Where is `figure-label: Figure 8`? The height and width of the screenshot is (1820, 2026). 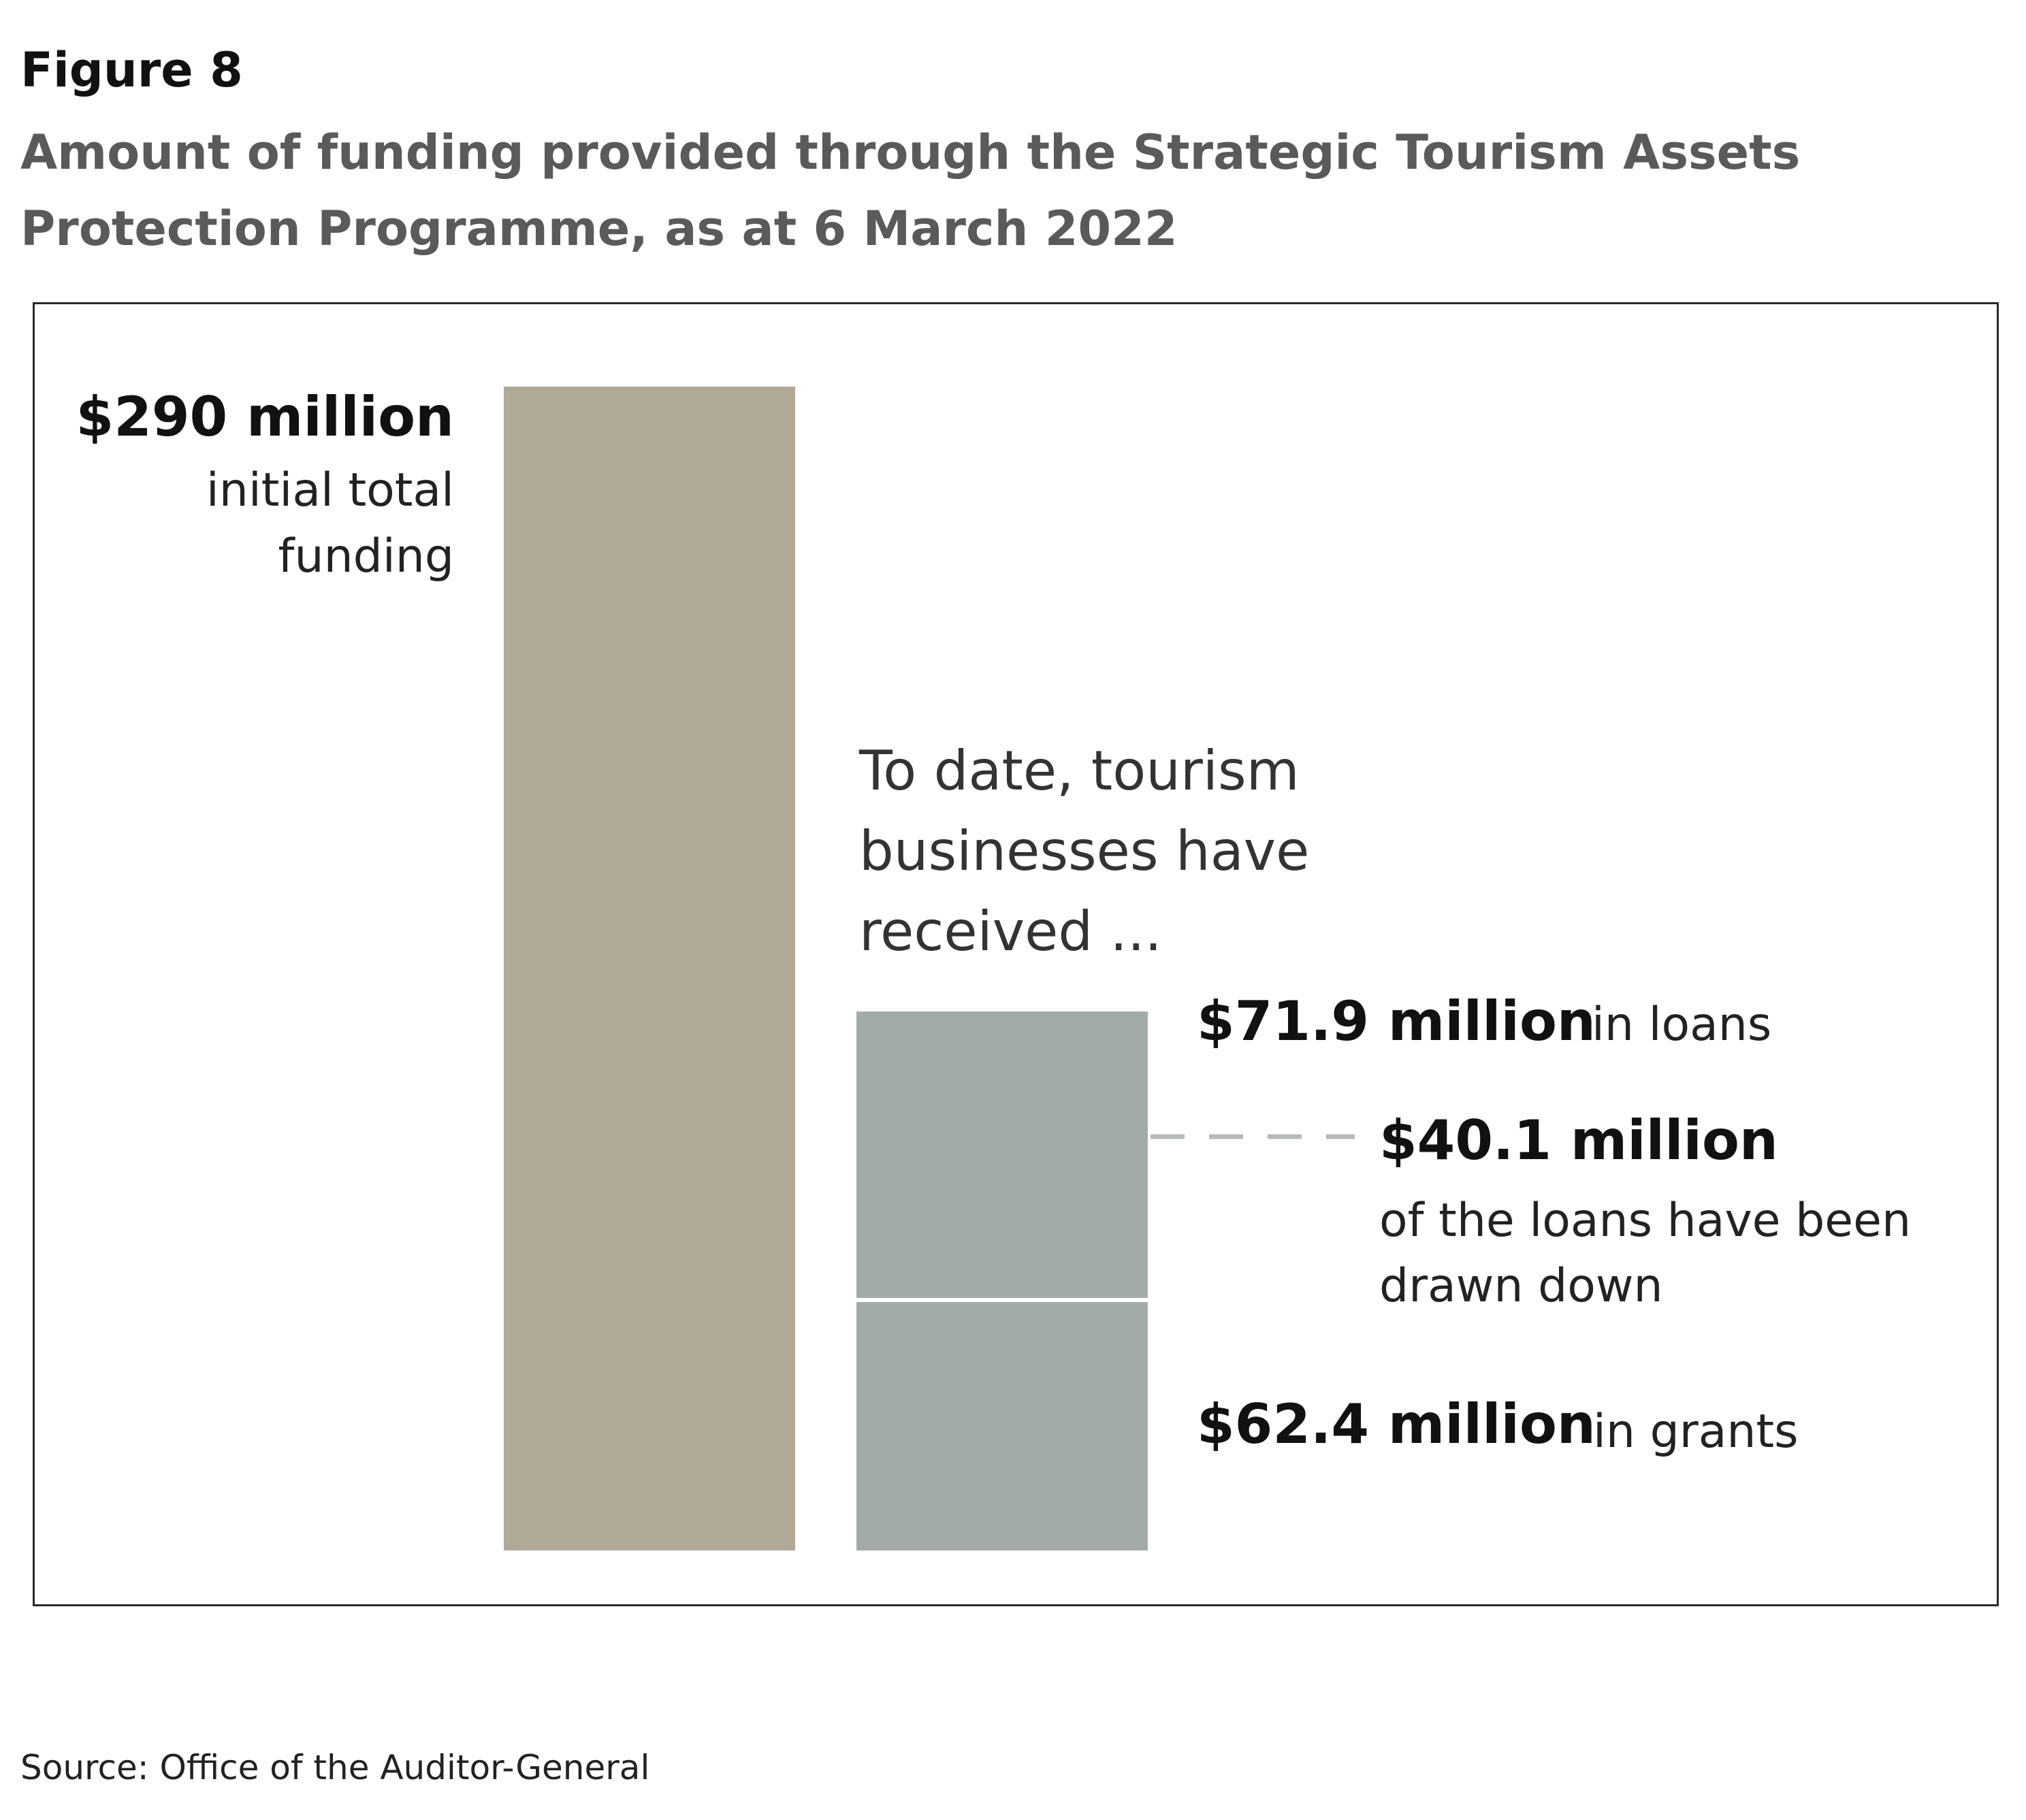 figure-label: Figure 8 is located at coordinates (131, 70).